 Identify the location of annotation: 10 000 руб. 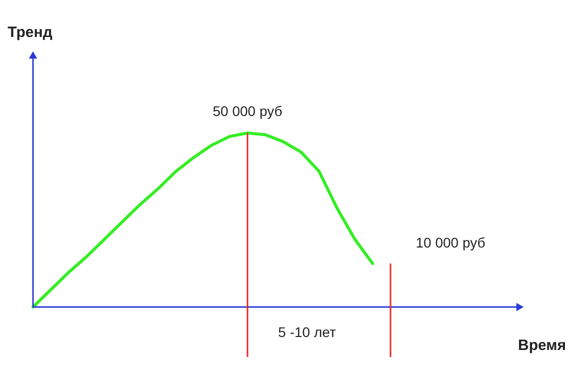
(451, 242).